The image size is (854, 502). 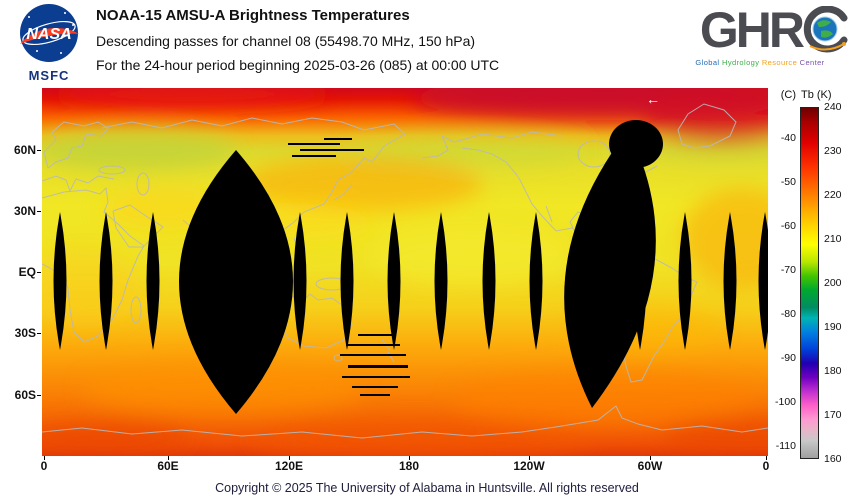 What do you see at coordinates (650, 466) in the screenshot?
I see `x-axis-label: 60W` at bounding box center [650, 466].